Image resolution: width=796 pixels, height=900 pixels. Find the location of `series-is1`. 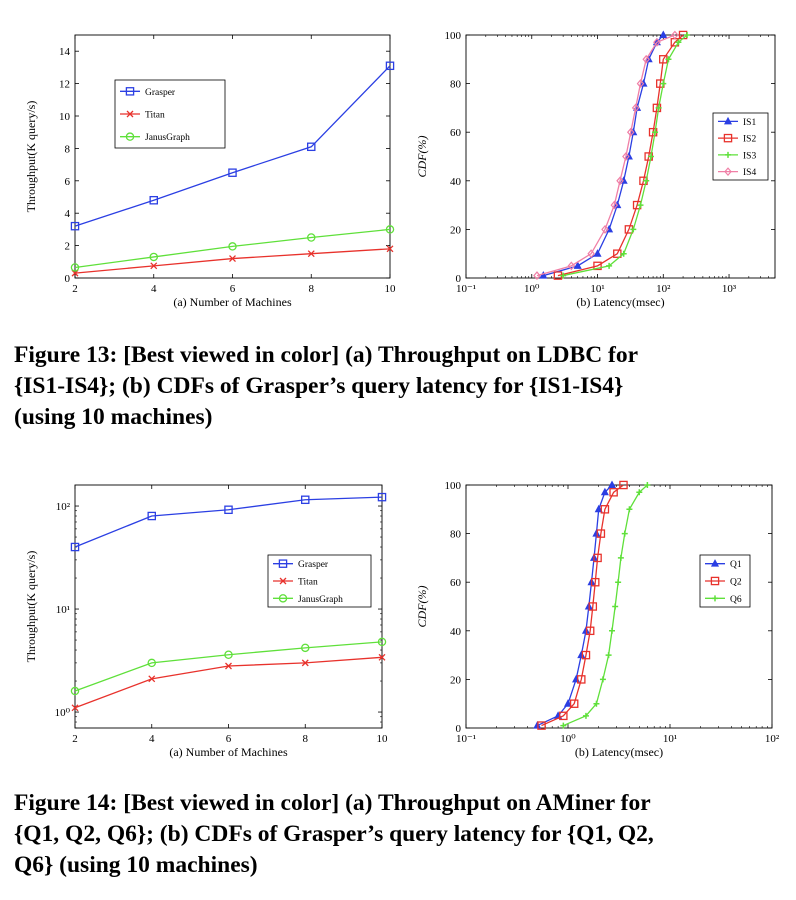

series-is1 is located at coordinates (603, 154).